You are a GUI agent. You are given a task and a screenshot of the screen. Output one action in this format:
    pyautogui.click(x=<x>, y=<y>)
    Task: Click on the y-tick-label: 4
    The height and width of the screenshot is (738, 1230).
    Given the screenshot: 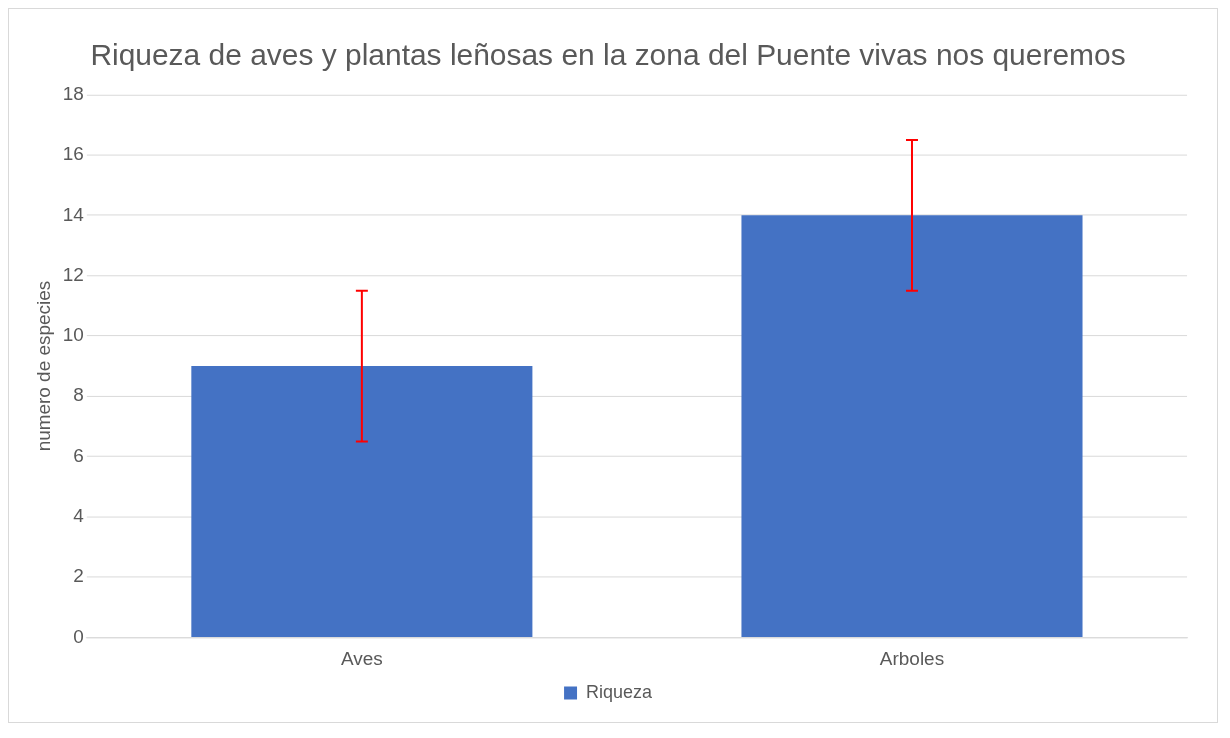 What is the action you would take?
    pyautogui.click(x=78, y=516)
    